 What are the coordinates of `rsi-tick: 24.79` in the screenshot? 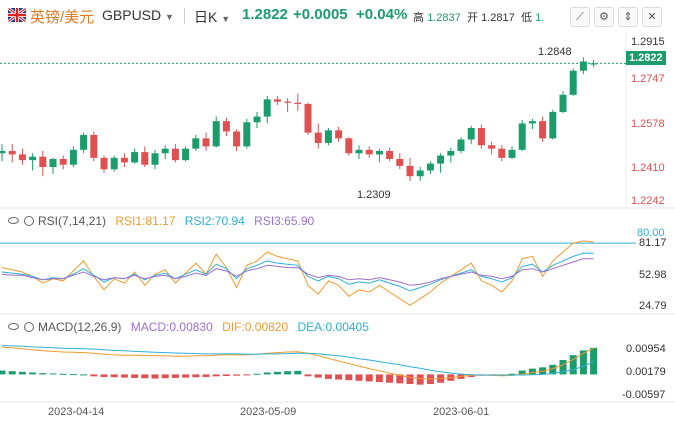 It's located at (653, 306).